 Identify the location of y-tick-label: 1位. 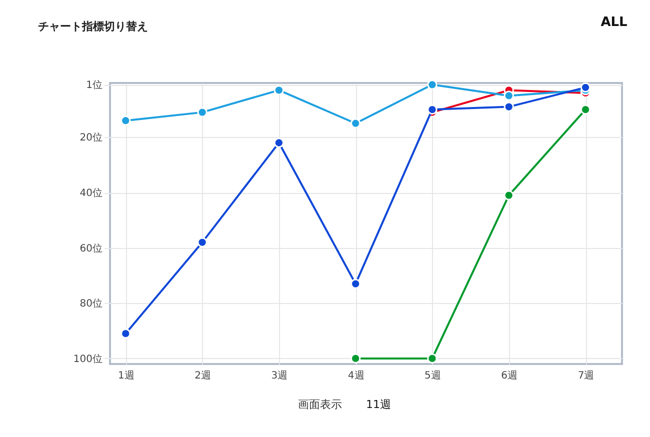
(94, 85).